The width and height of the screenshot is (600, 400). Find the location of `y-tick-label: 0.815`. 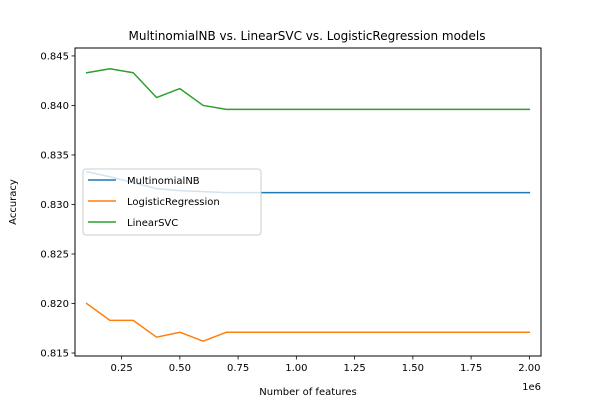

y-tick-label: 0.815 is located at coordinates (54, 354).